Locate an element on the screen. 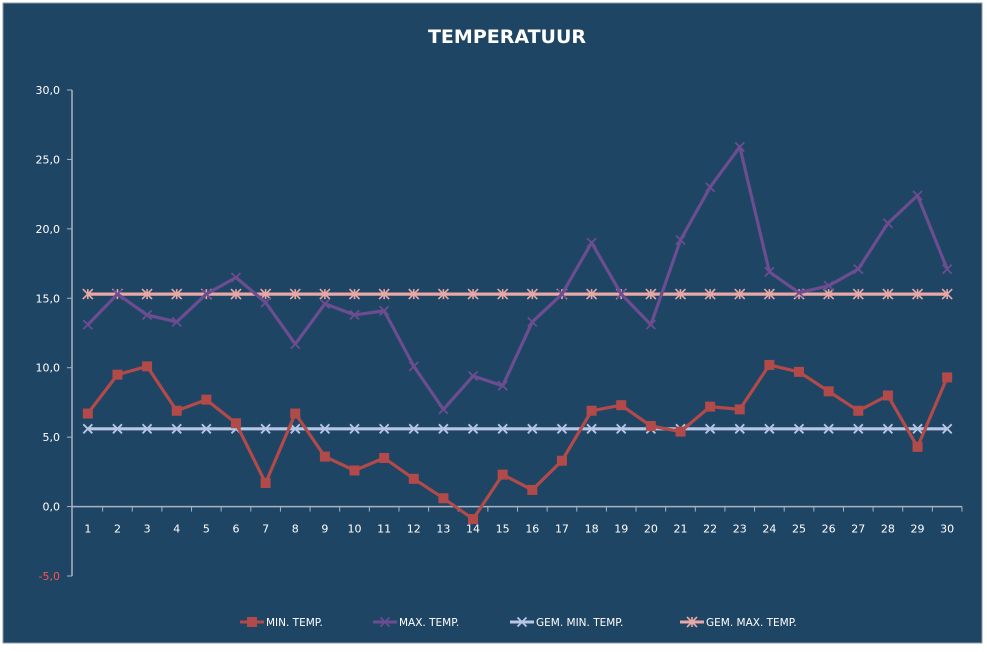 The image size is (987, 652). x-tick-label: 29 is located at coordinates (918, 529).